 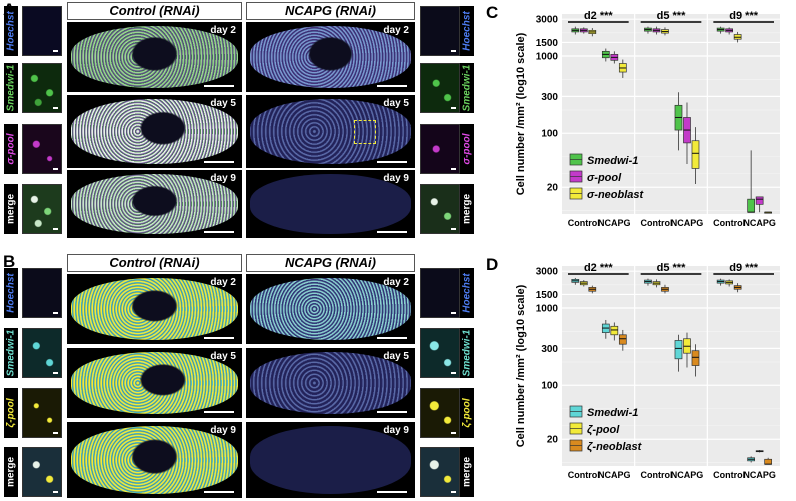 What do you see at coordinates (42, 149) in the screenshot?
I see `a-left-thumb-pool` at bounding box center [42, 149].